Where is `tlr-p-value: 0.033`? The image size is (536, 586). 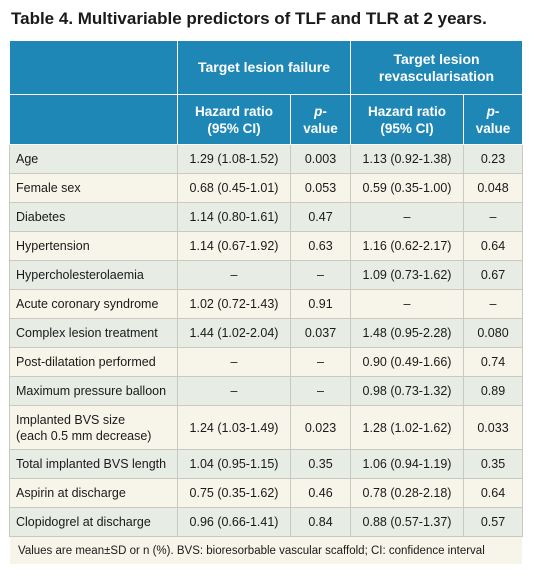
tlr-p-value: 0.033 is located at coordinates (493, 427).